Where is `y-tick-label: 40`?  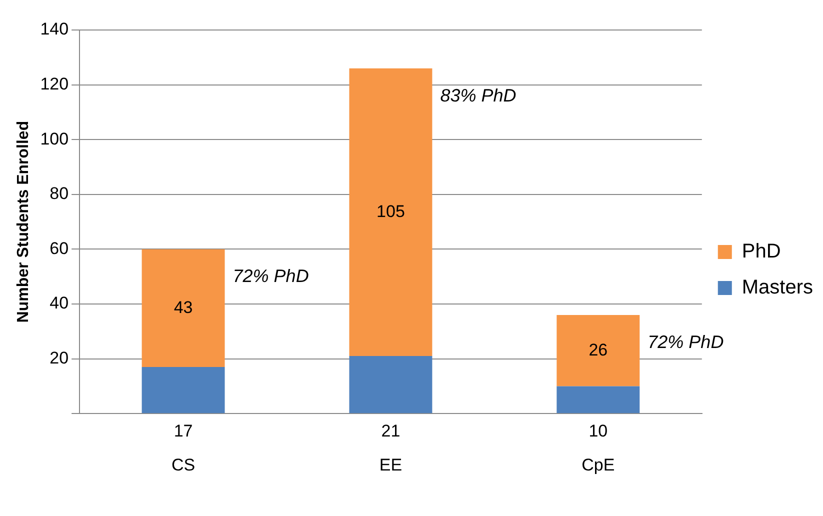
y-tick-label: 40 is located at coordinates (59, 303).